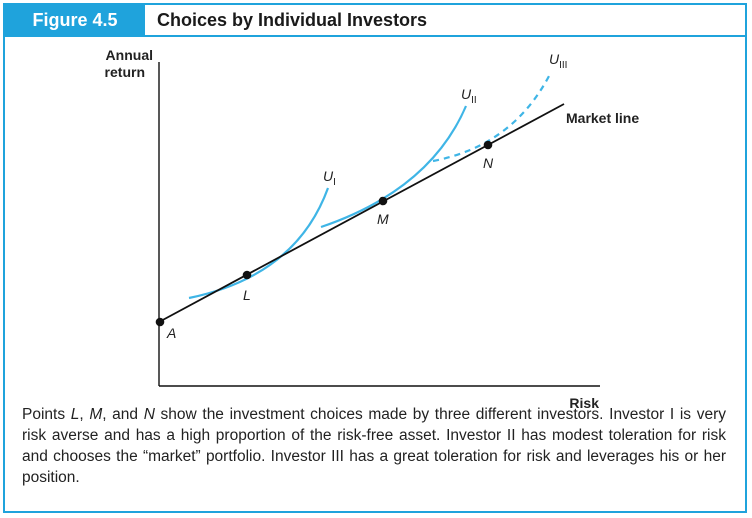 The height and width of the screenshot is (518, 752). What do you see at coordinates (563, 65) in the screenshot?
I see `curve-label-u3-sub: III` at bounding box center [563, 65].